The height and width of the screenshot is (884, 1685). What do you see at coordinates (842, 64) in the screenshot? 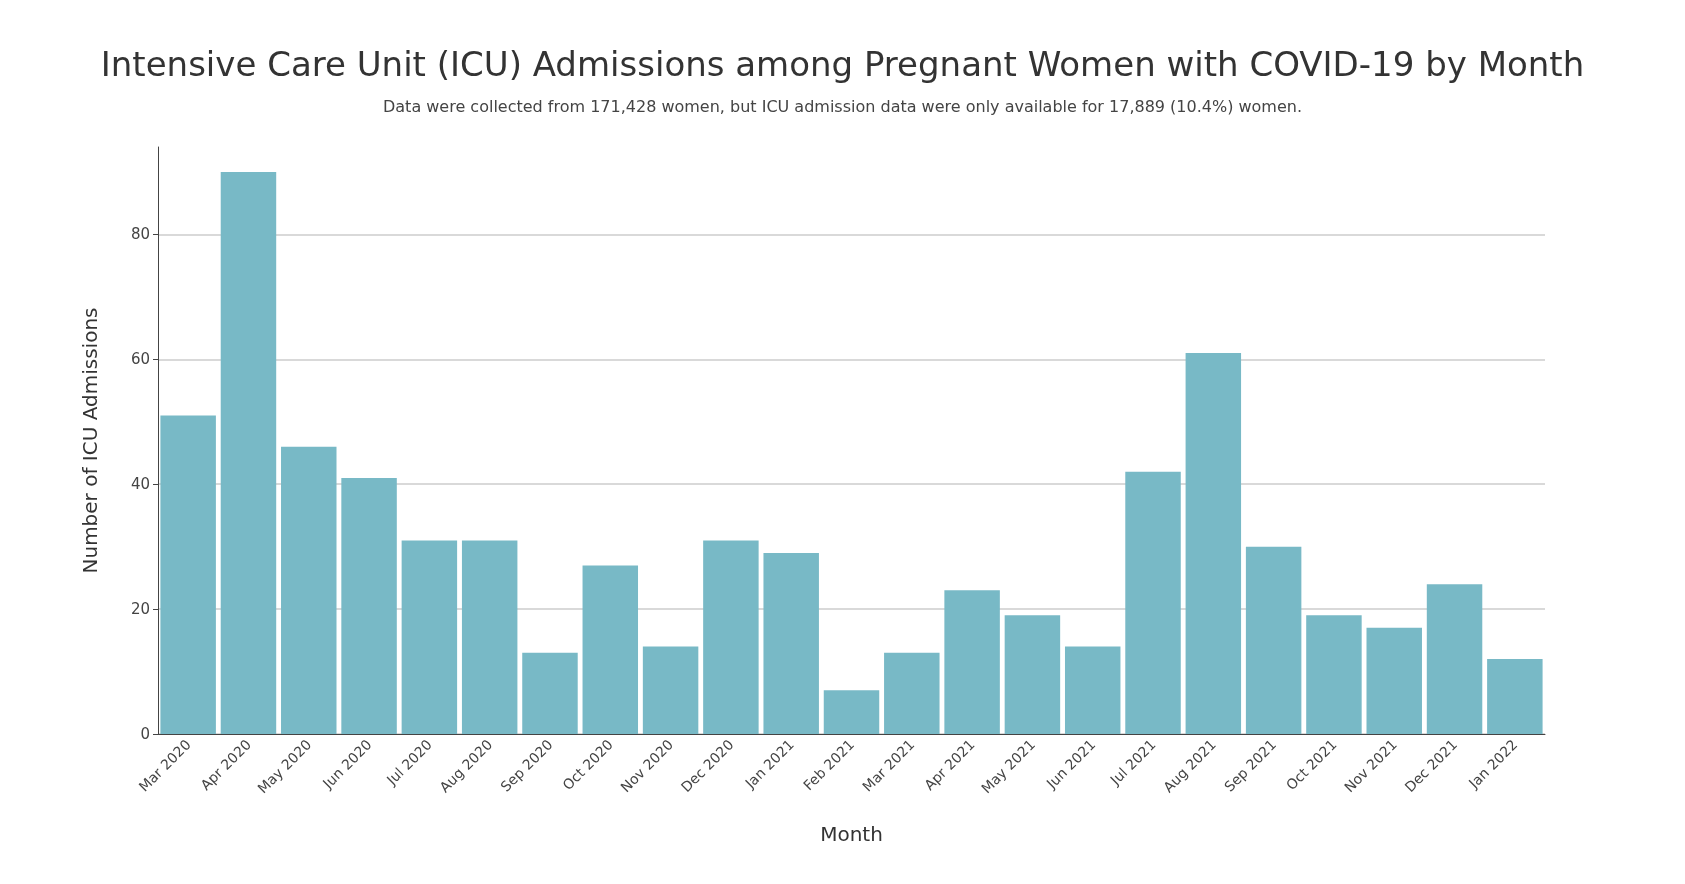
I see `chart-title: Intensive Care Unit (ICU) Admissions among Pregnant Women with COVID-19 by Month` at bounding box center [842, 64].